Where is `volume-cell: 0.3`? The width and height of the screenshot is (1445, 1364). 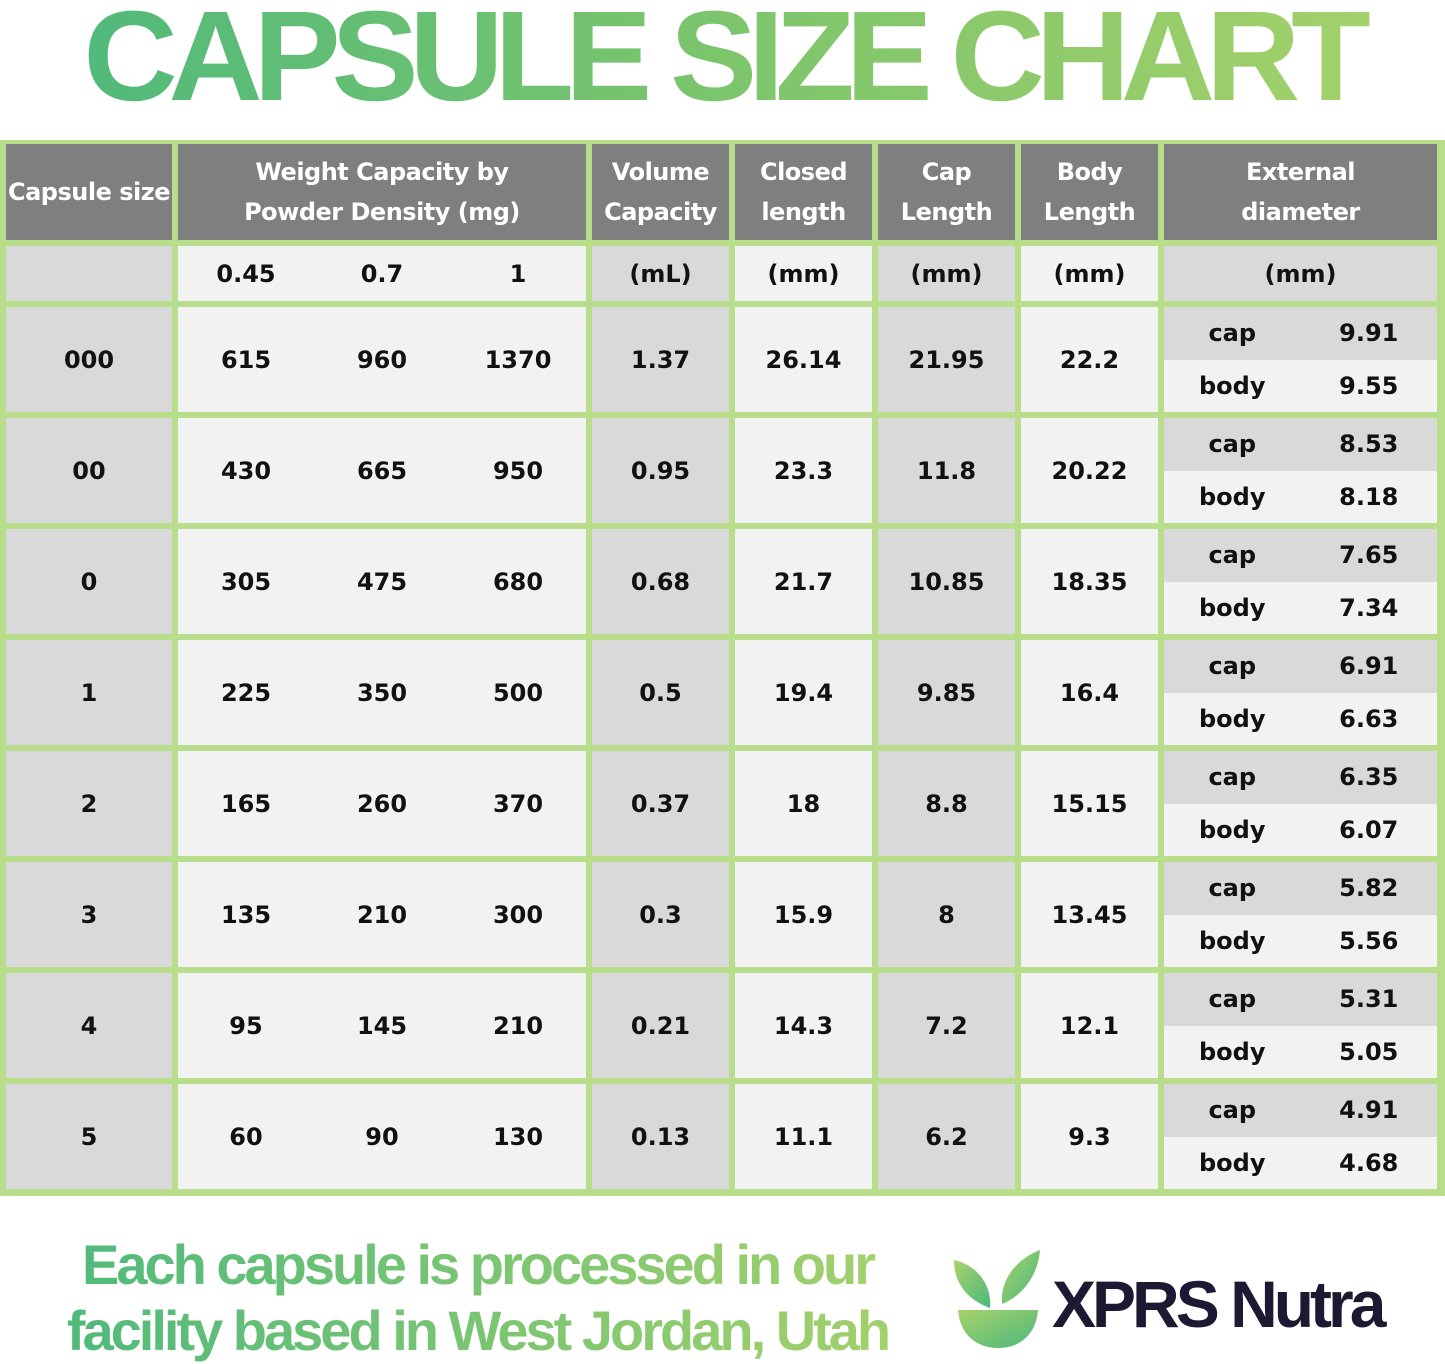 volume-cell: 0.3 is located at coordinates (660, 914).